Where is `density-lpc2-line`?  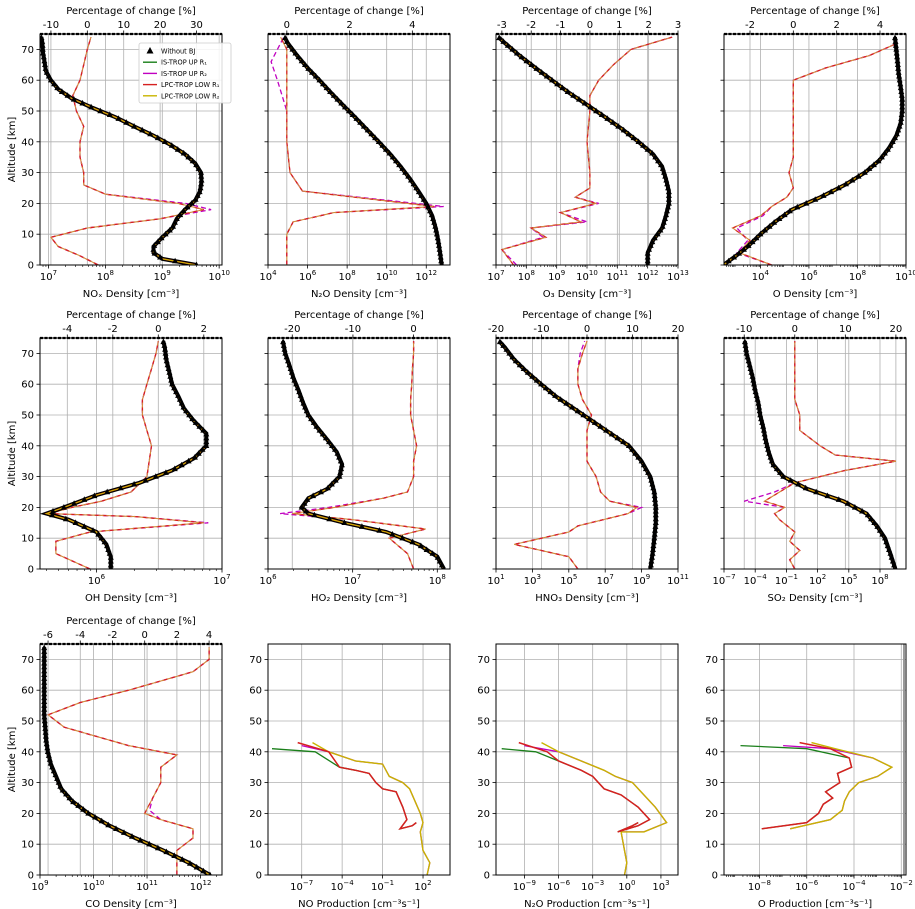 density-lpc2-line is located at coordinates (363, 454).